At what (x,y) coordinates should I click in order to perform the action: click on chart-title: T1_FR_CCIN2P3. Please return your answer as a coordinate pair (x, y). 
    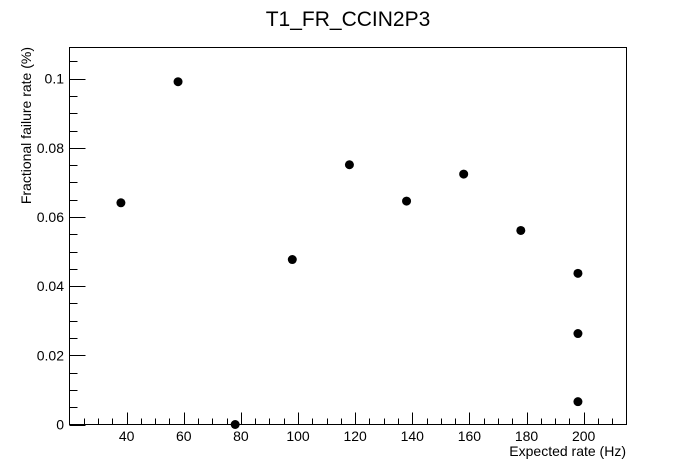
    Looking at the image, I should click on (348, 19).